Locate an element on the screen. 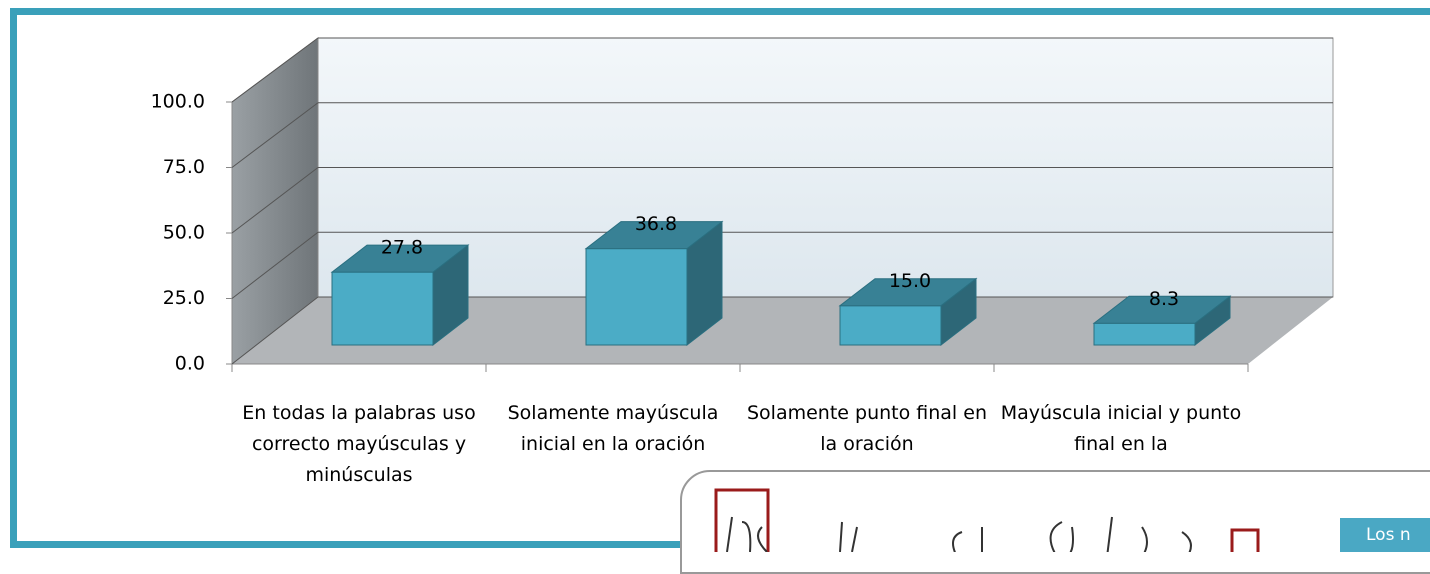 The width and height of the screenshot is (1430, 574). y-tick-label: 100.0 is located at coordinates (178, 102).